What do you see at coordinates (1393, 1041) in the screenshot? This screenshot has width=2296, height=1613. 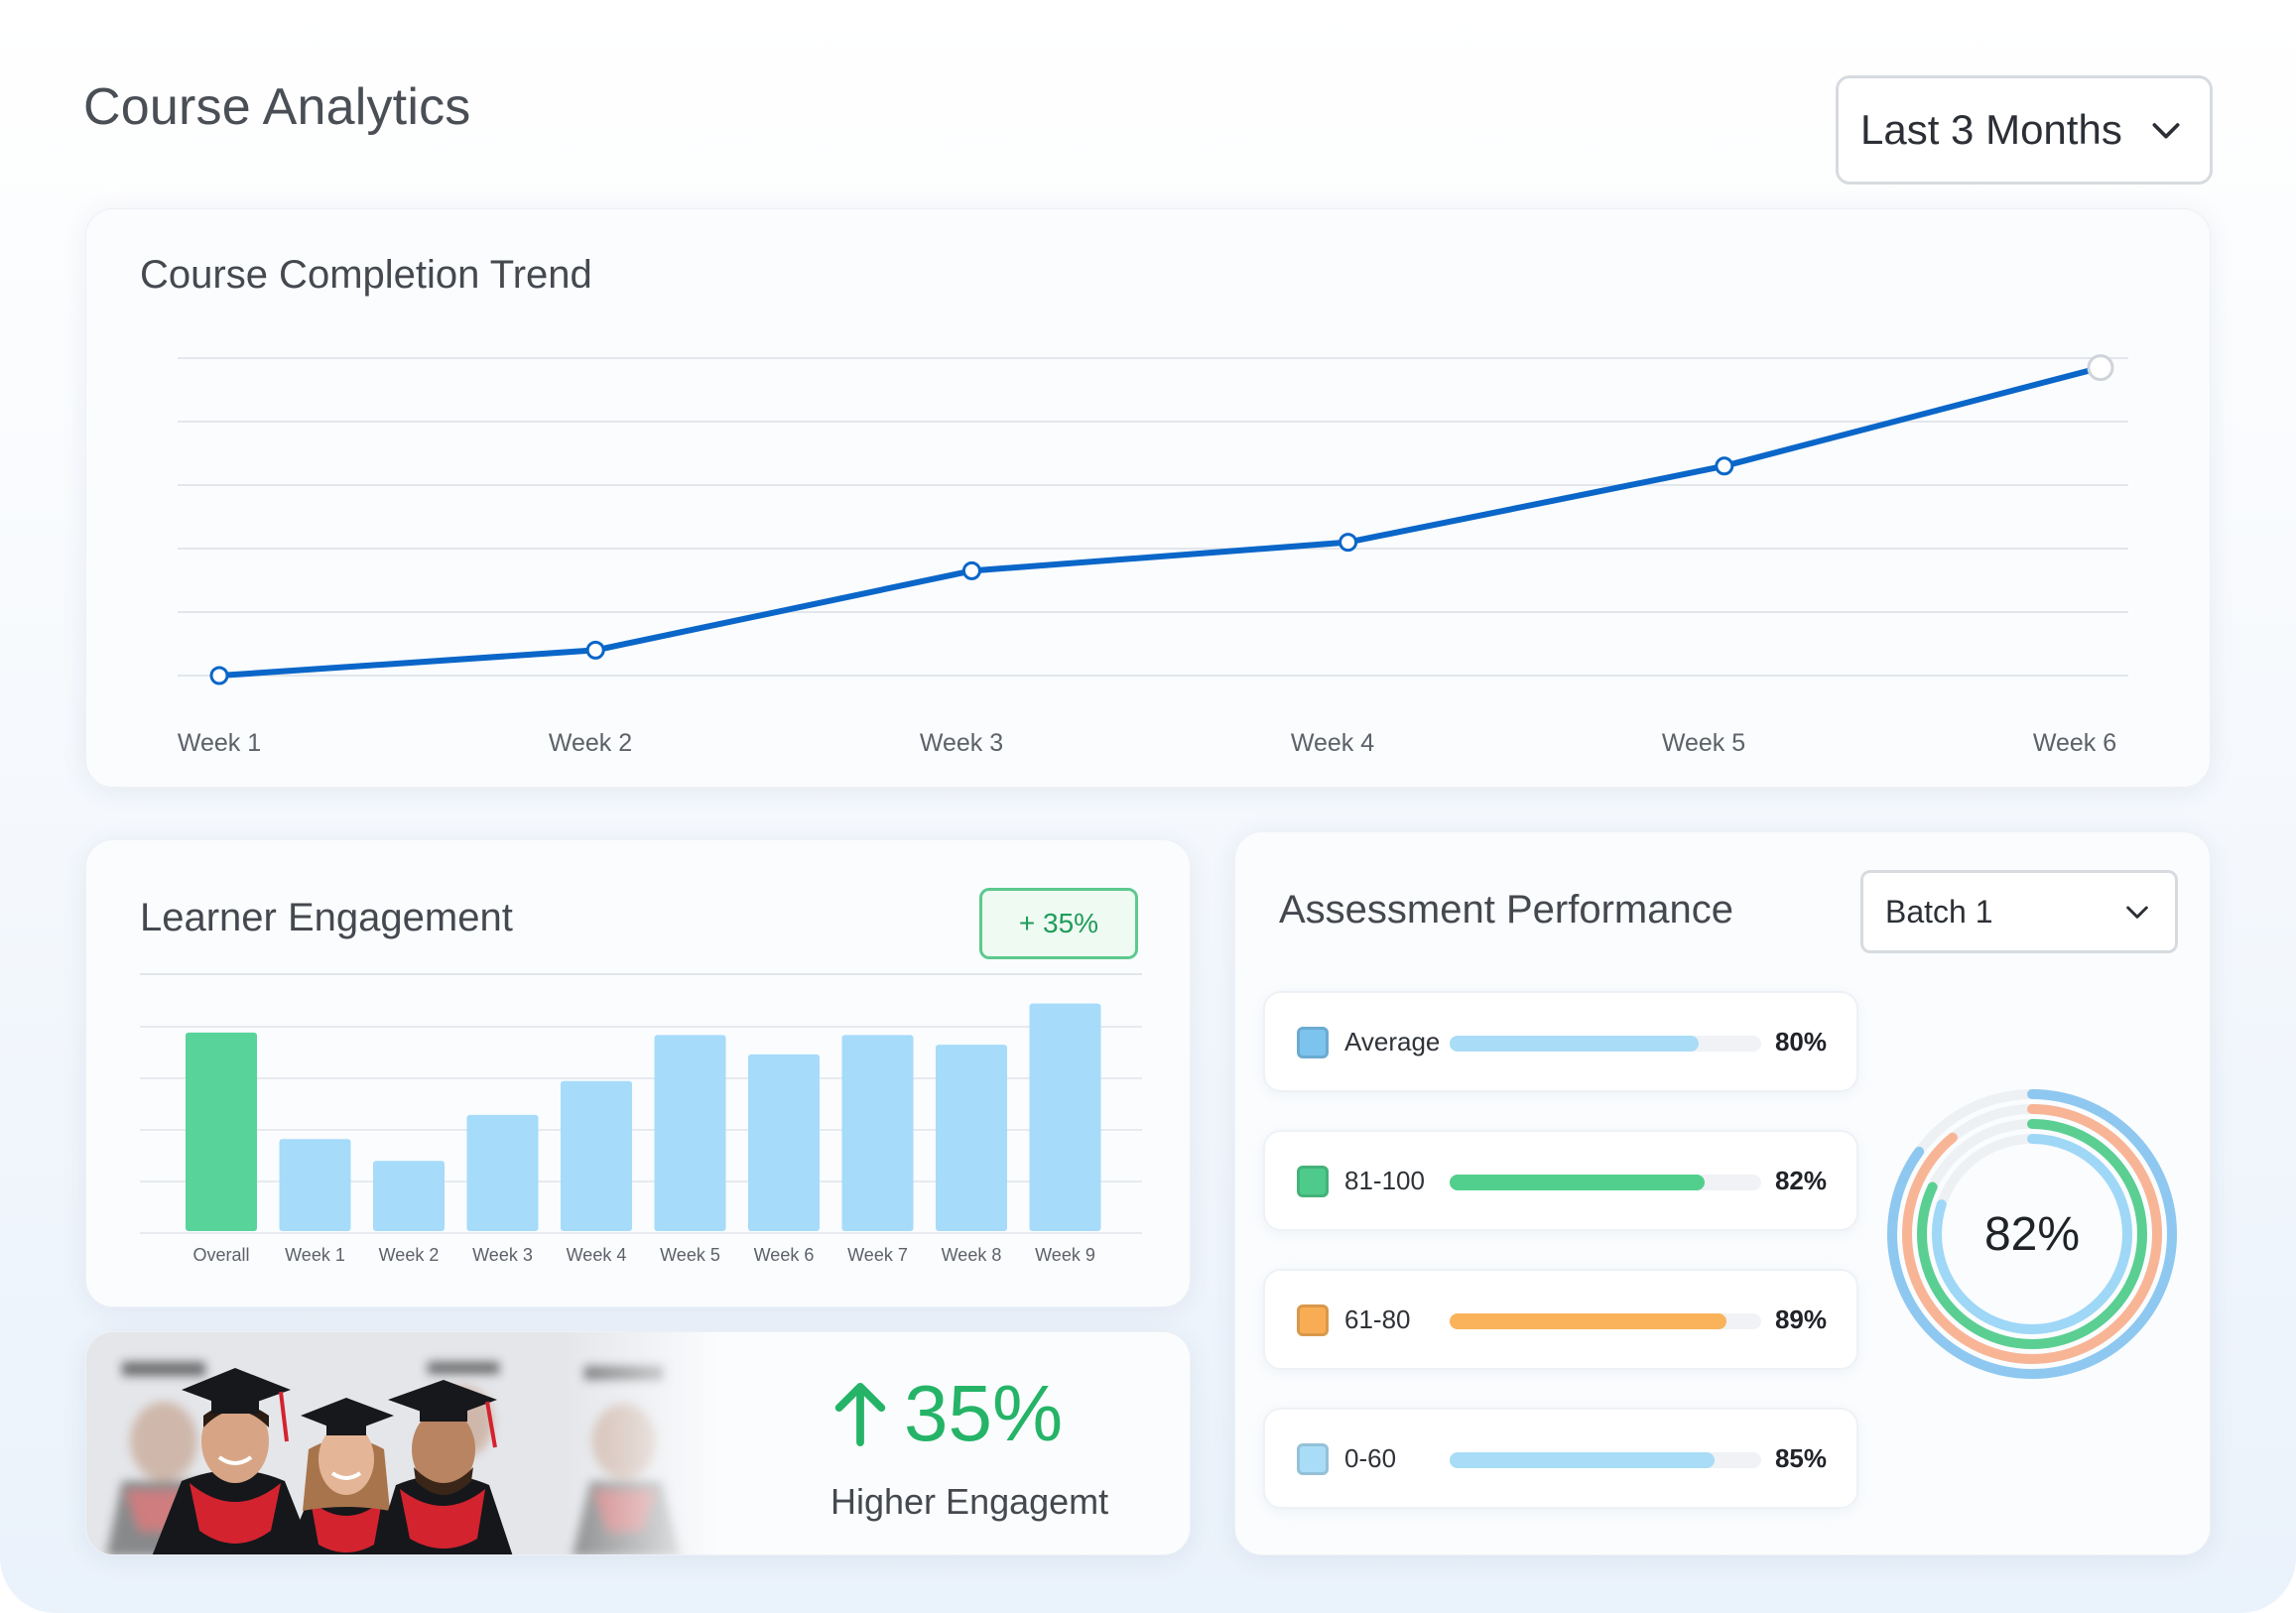 I see `score-row-label: Average` at bounding box center [1393, 1041].